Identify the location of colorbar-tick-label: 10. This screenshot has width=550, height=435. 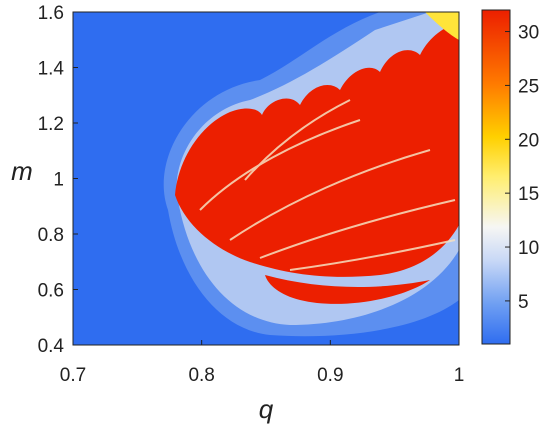
(528, 248).